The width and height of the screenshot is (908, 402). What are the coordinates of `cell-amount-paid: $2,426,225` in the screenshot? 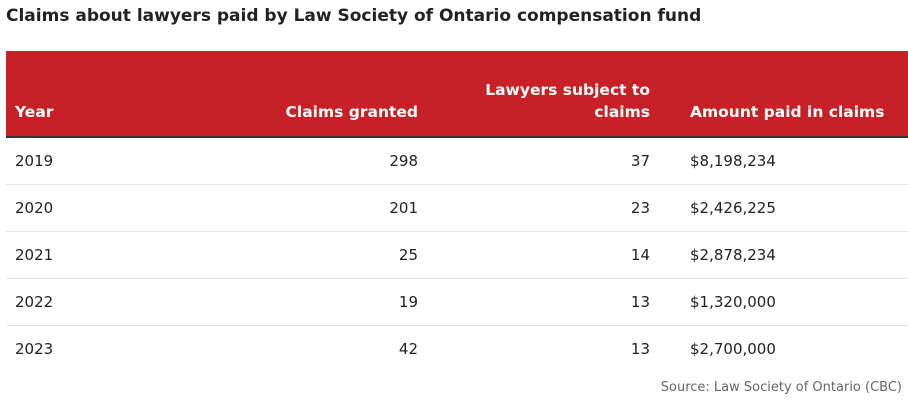 It's located at (779, 208).